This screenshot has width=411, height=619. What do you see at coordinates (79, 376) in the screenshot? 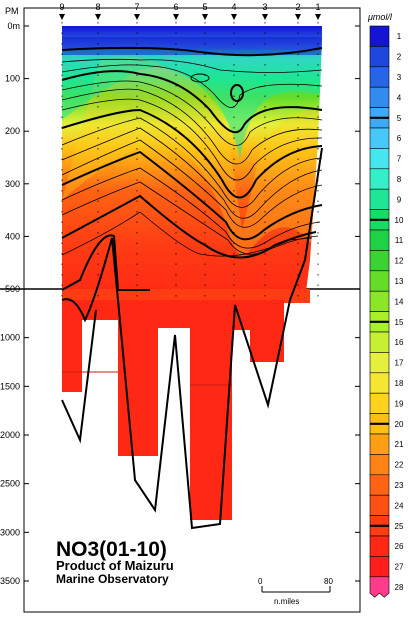
I see `bottom-topography-line-left` at bounding box center [79, 376].